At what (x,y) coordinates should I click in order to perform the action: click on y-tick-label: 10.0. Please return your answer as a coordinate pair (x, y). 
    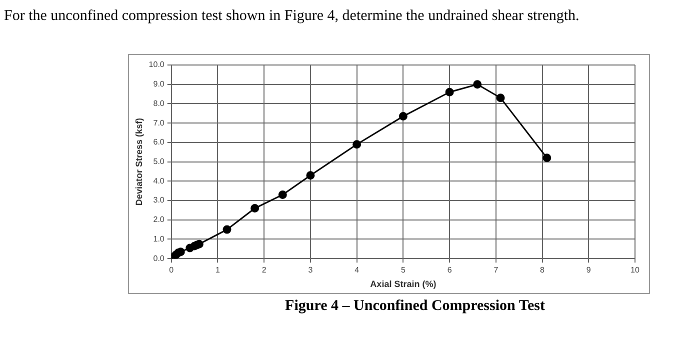
    Looking at the image, I should click on (156, 65).